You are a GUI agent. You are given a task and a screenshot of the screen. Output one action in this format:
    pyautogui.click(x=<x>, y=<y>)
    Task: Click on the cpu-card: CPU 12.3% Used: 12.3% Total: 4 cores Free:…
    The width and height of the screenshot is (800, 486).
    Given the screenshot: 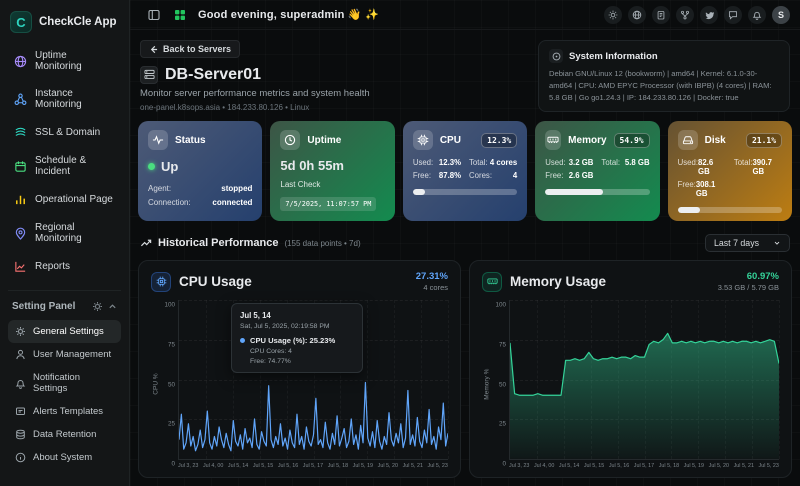 What is the action you would take?
    pyautogui.click(x=465, y=171)
    